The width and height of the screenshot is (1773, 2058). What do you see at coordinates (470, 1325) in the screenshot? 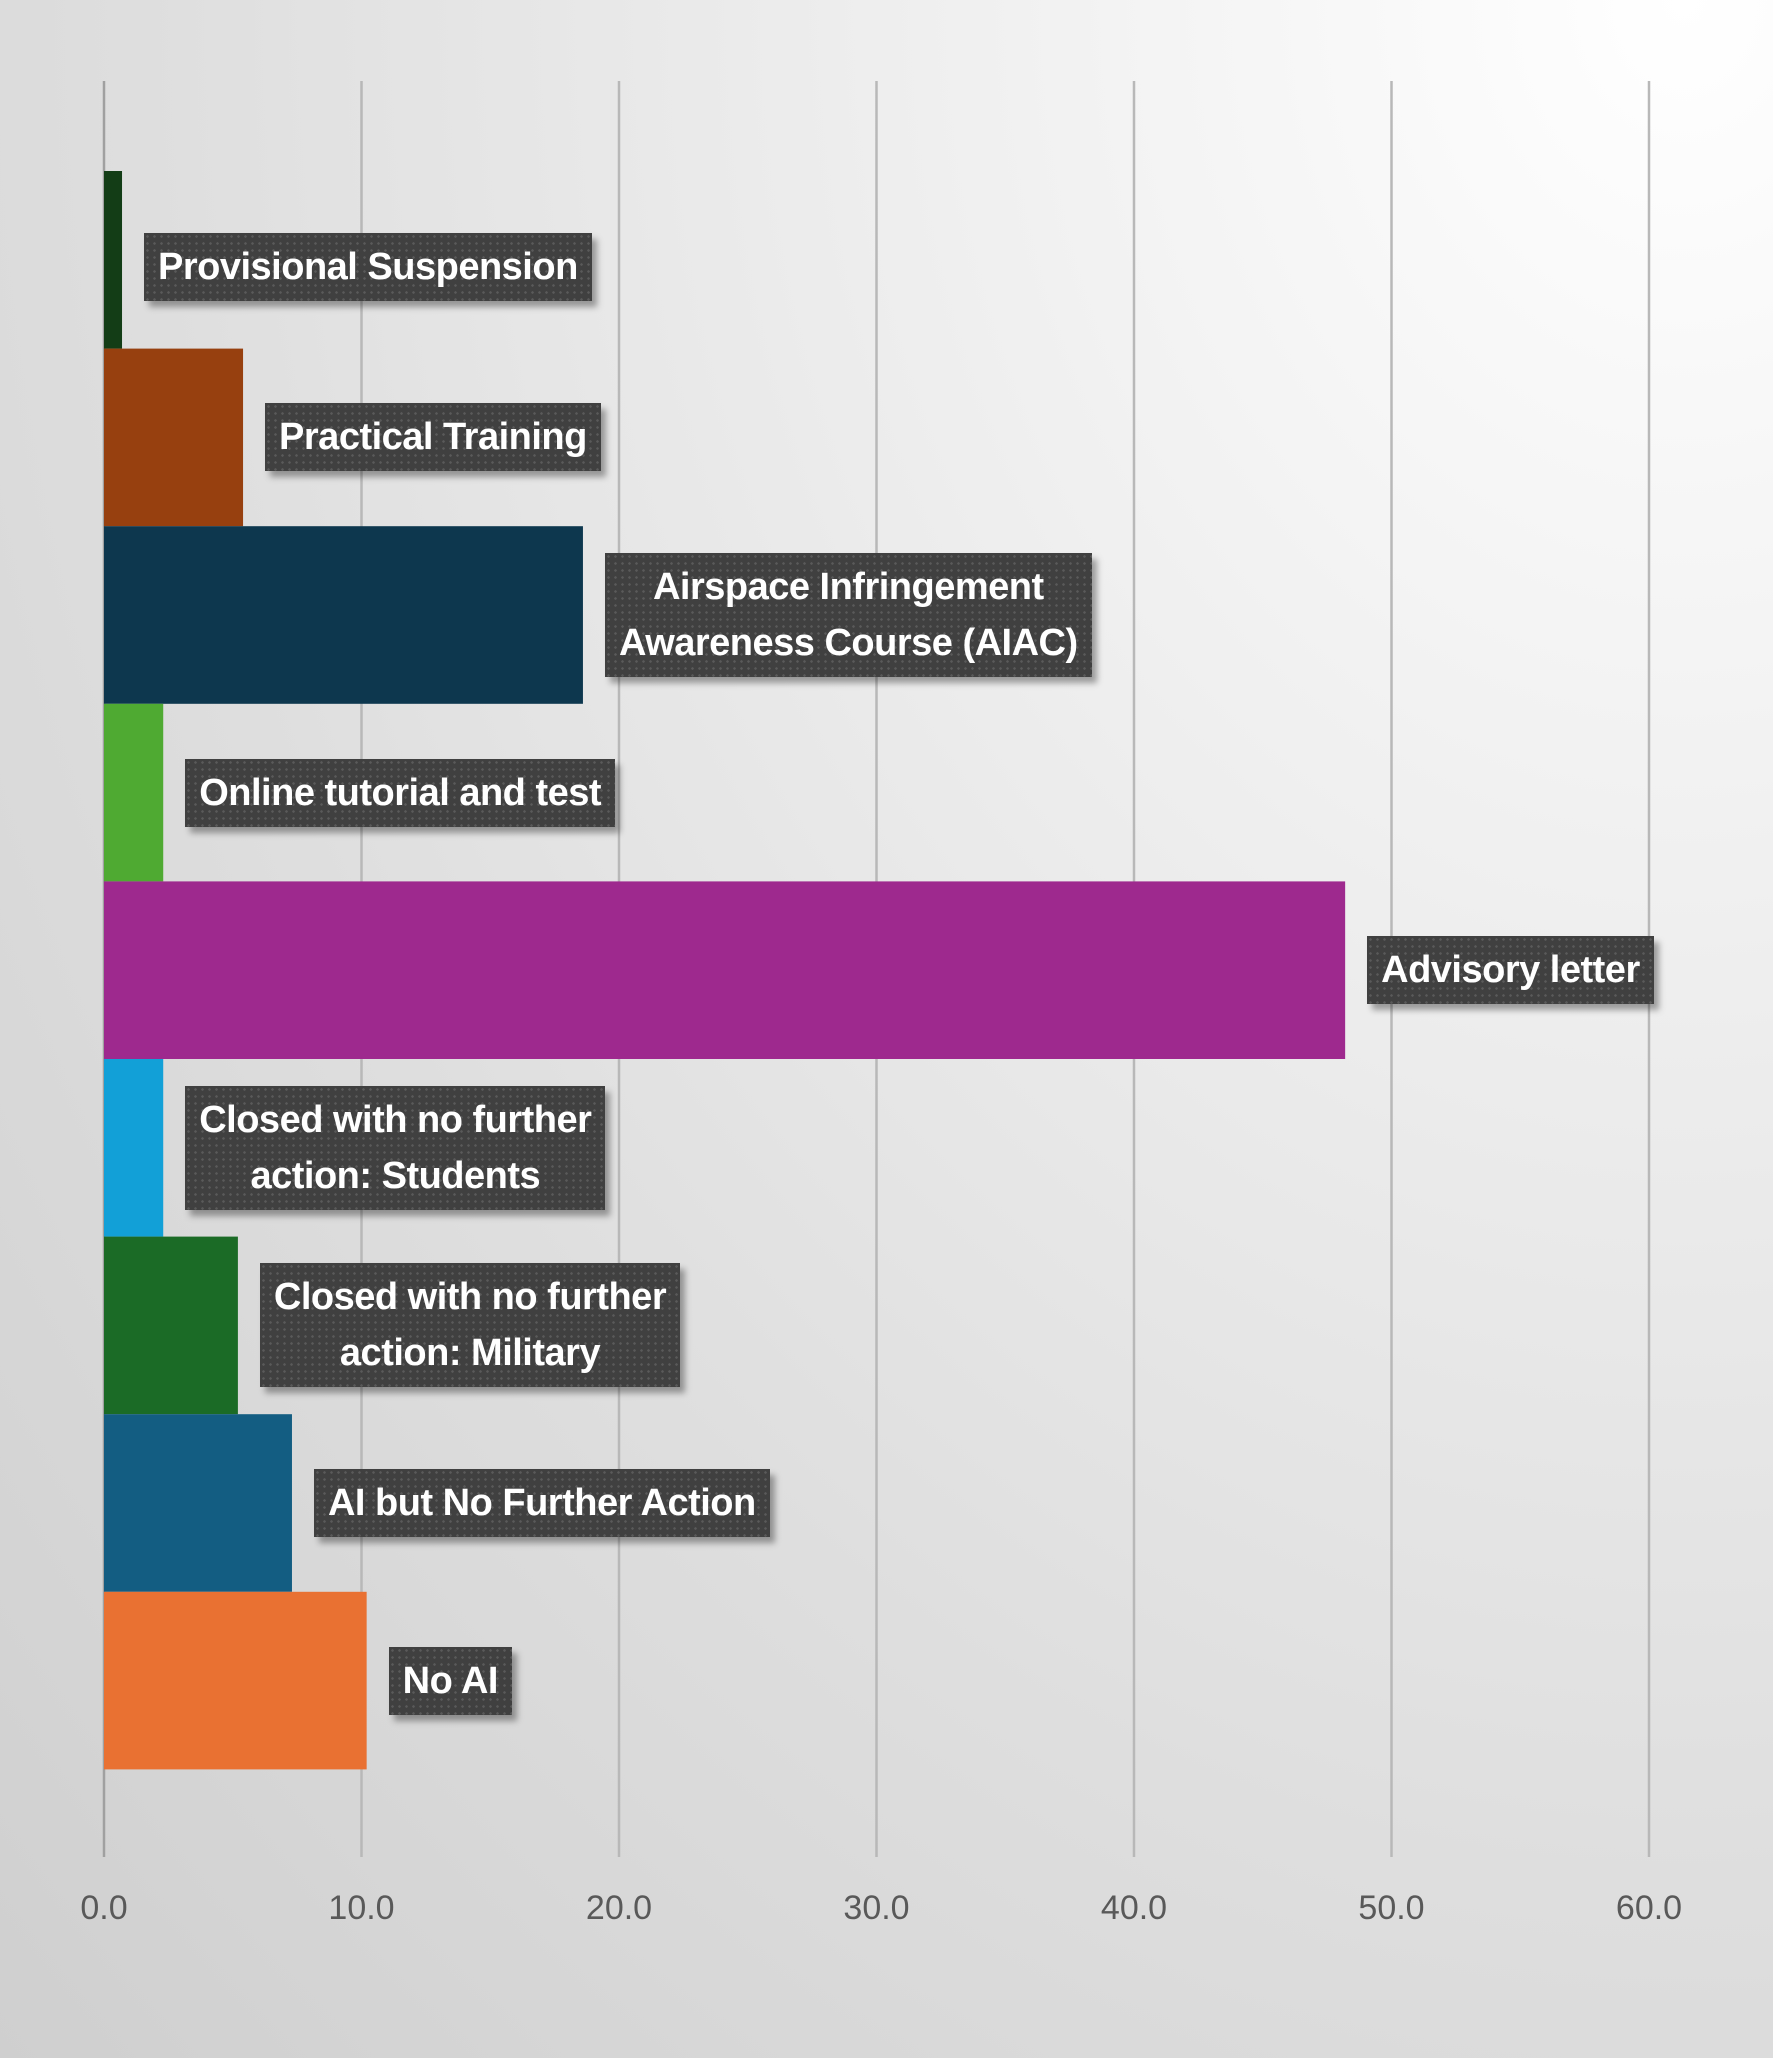
I see `data-label: Closed with no further action: Military` at bounding box center [470, 1325].